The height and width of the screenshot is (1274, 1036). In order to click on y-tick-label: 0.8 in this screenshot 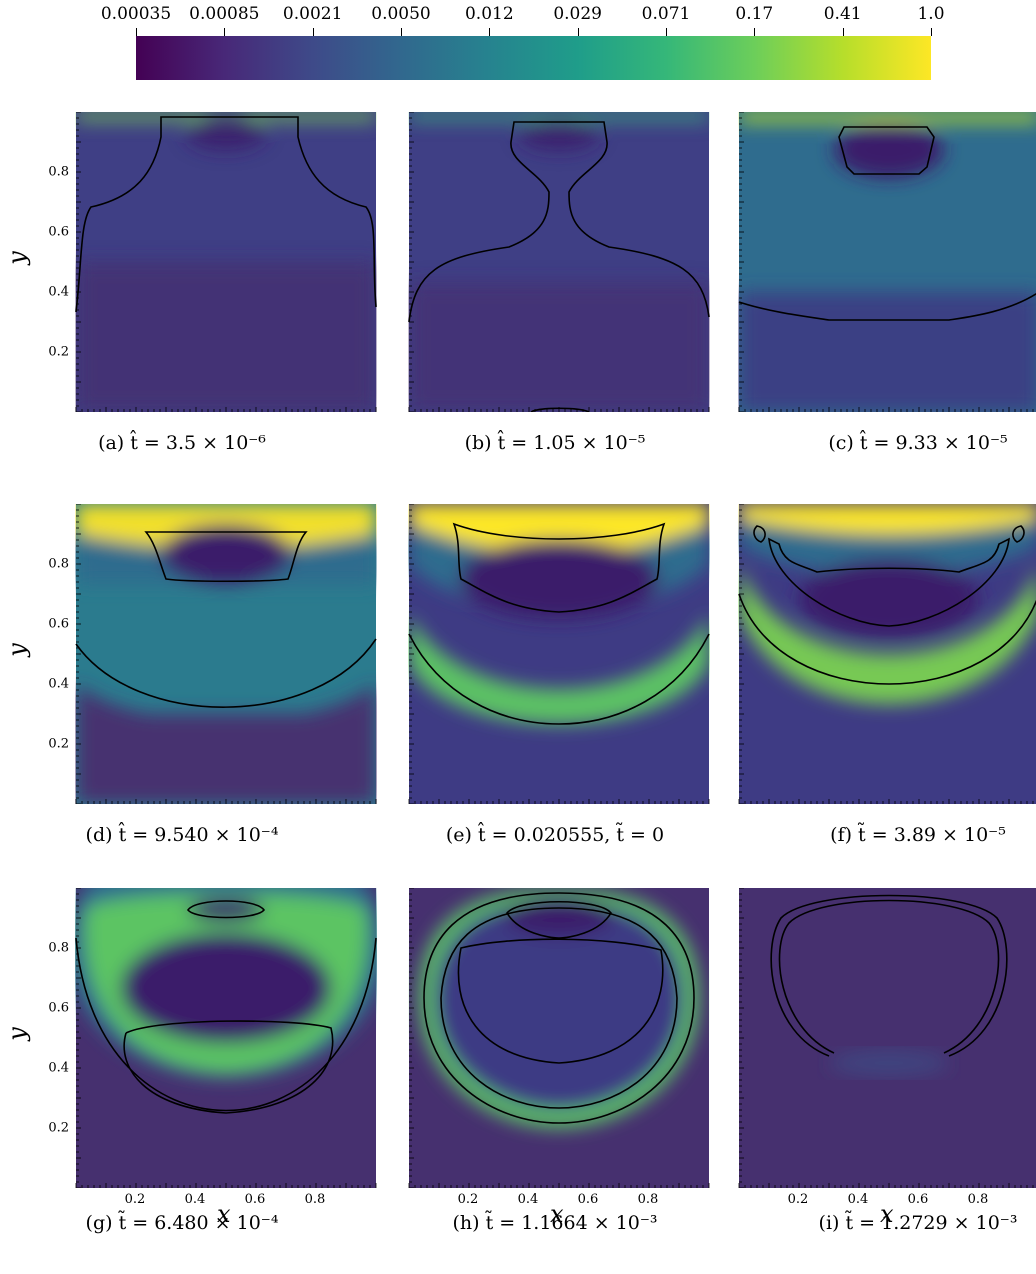, I will do `click(58, 172)`.